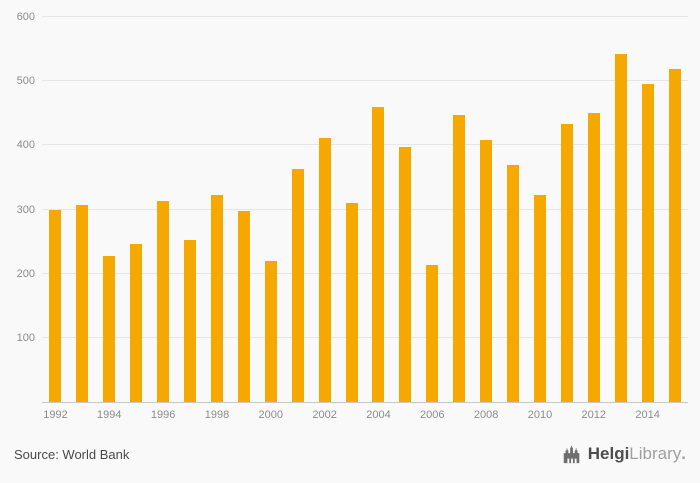 The width and height of the screenshot is (700, 483). I want to click on source-label: Source: World Bank, so click(72, 454).